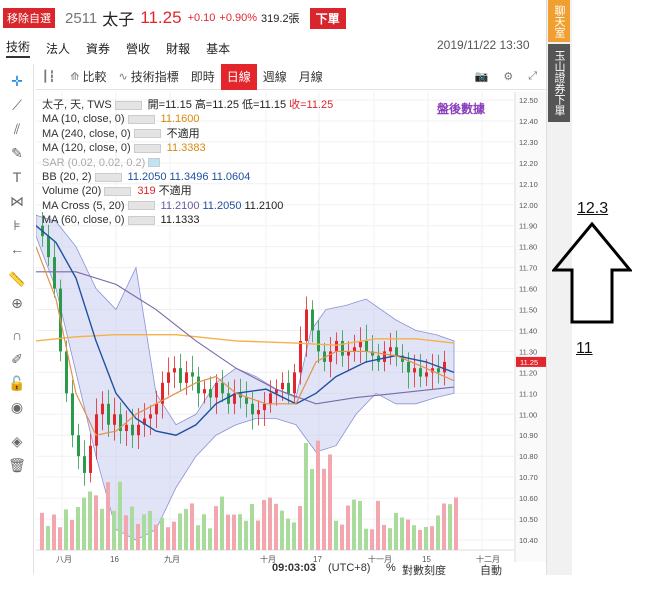  Describe the element at coordinates (202, 77) in the screenshot. I see `interval-intraday: 即時` at that location.